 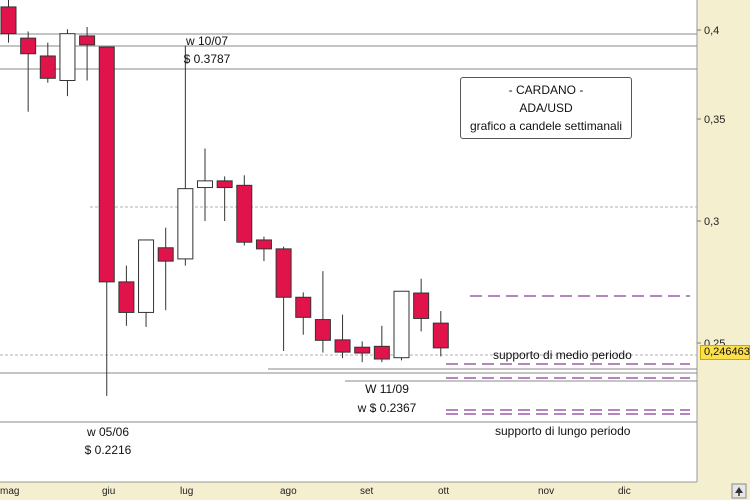 I want to click on time-axis-panel, so click(x=348, y=491).